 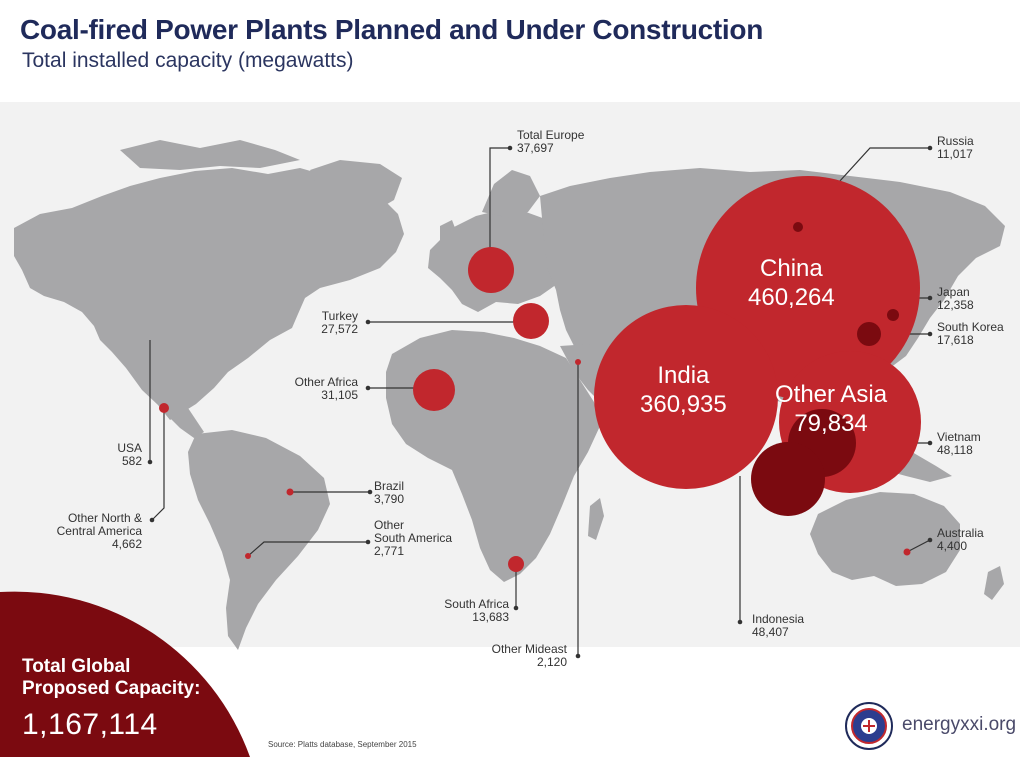 I want to click on source-note: Source: Platts database, September 2015, so click(x=342, y=744).